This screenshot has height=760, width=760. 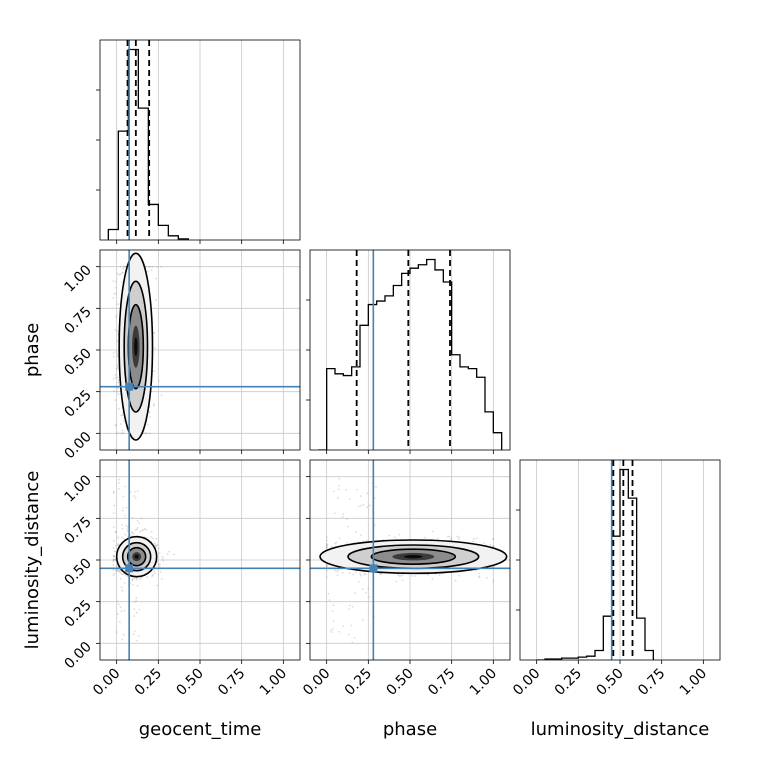 What do you see at coordinates (77, 655) in the screenshot?
I see `y-tick-label: 0.00` at bounding box center [77, 655].